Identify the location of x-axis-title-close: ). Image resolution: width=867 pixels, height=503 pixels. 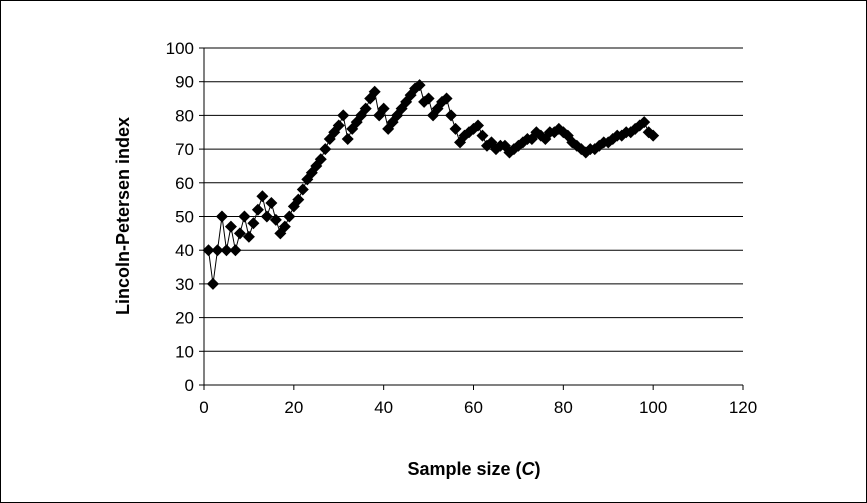
(538, 469).